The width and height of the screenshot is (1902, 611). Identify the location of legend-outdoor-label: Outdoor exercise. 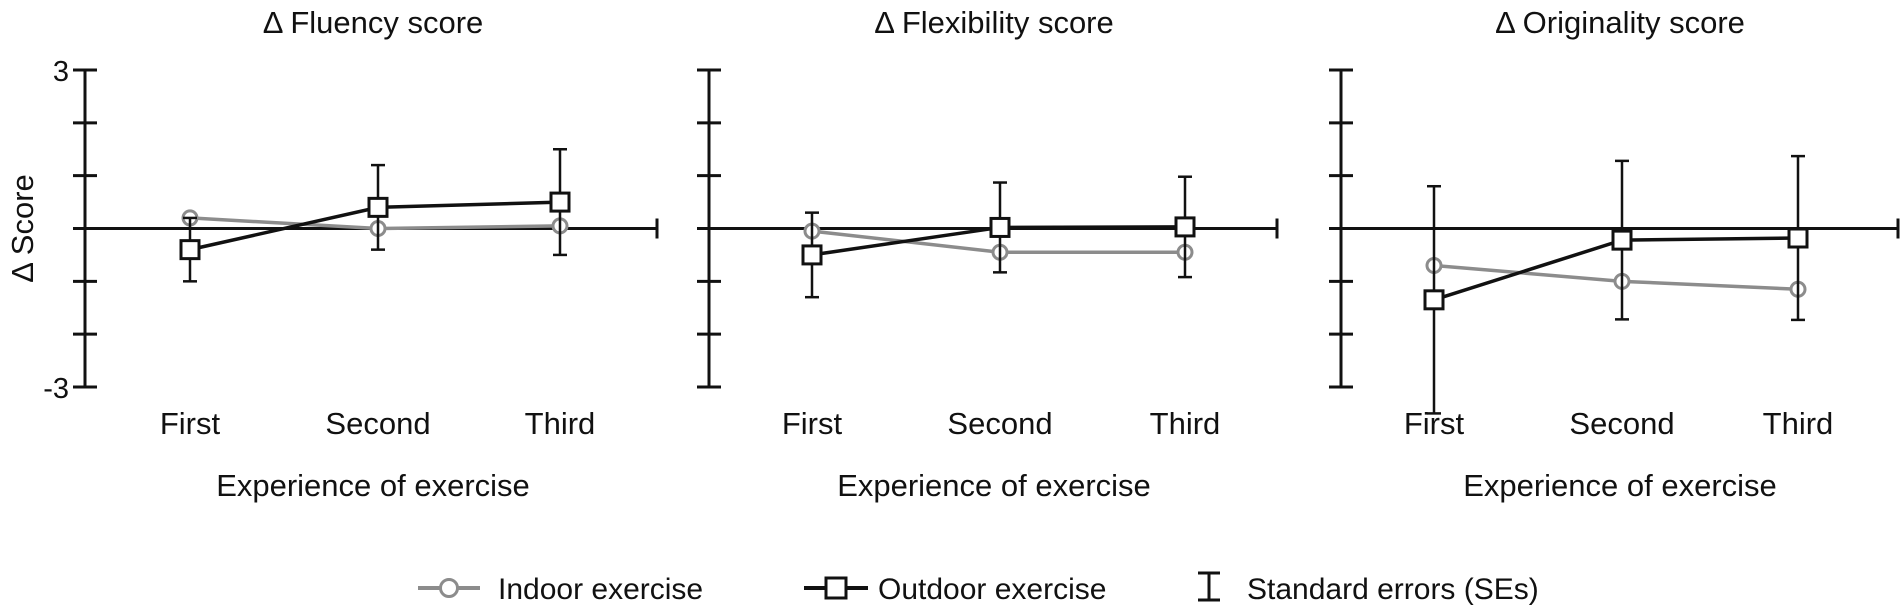
(992, 589).